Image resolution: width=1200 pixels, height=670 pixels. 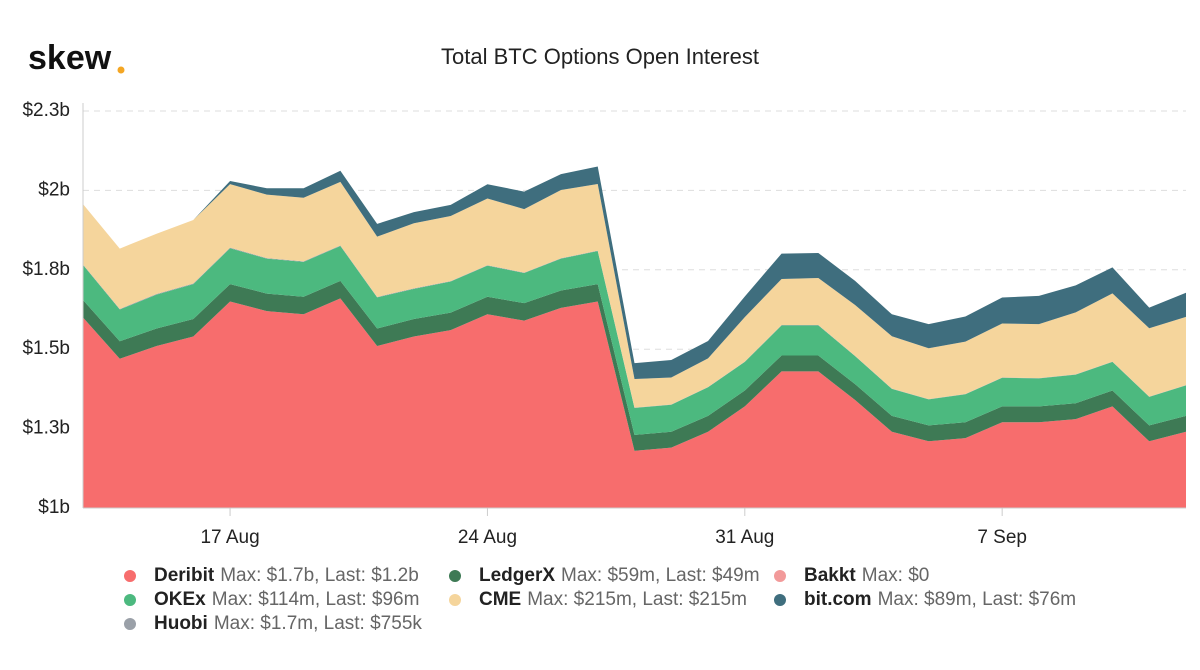 I want to click on legend-label: Huobi, so click(x=181, y=623).